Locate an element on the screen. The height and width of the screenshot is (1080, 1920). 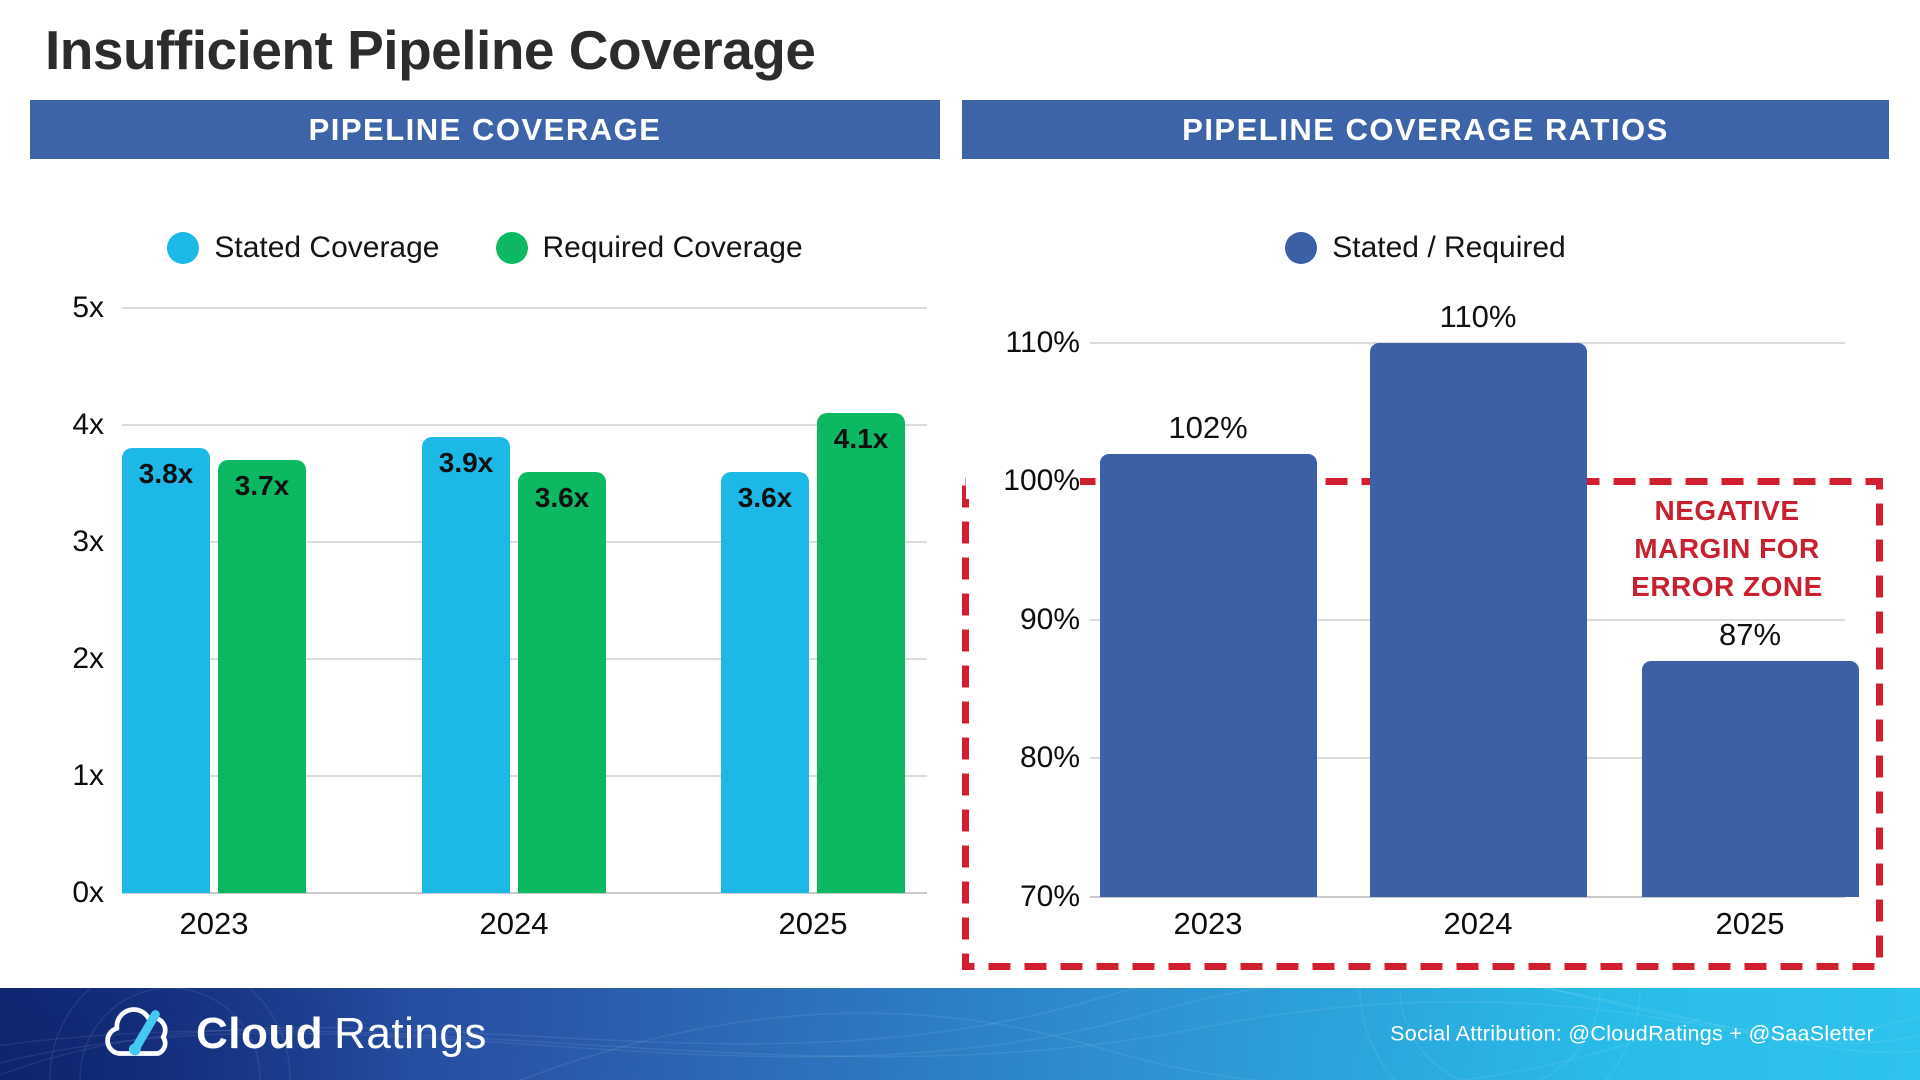
stated-coverage-swatch is located at coordinates (183, 248).